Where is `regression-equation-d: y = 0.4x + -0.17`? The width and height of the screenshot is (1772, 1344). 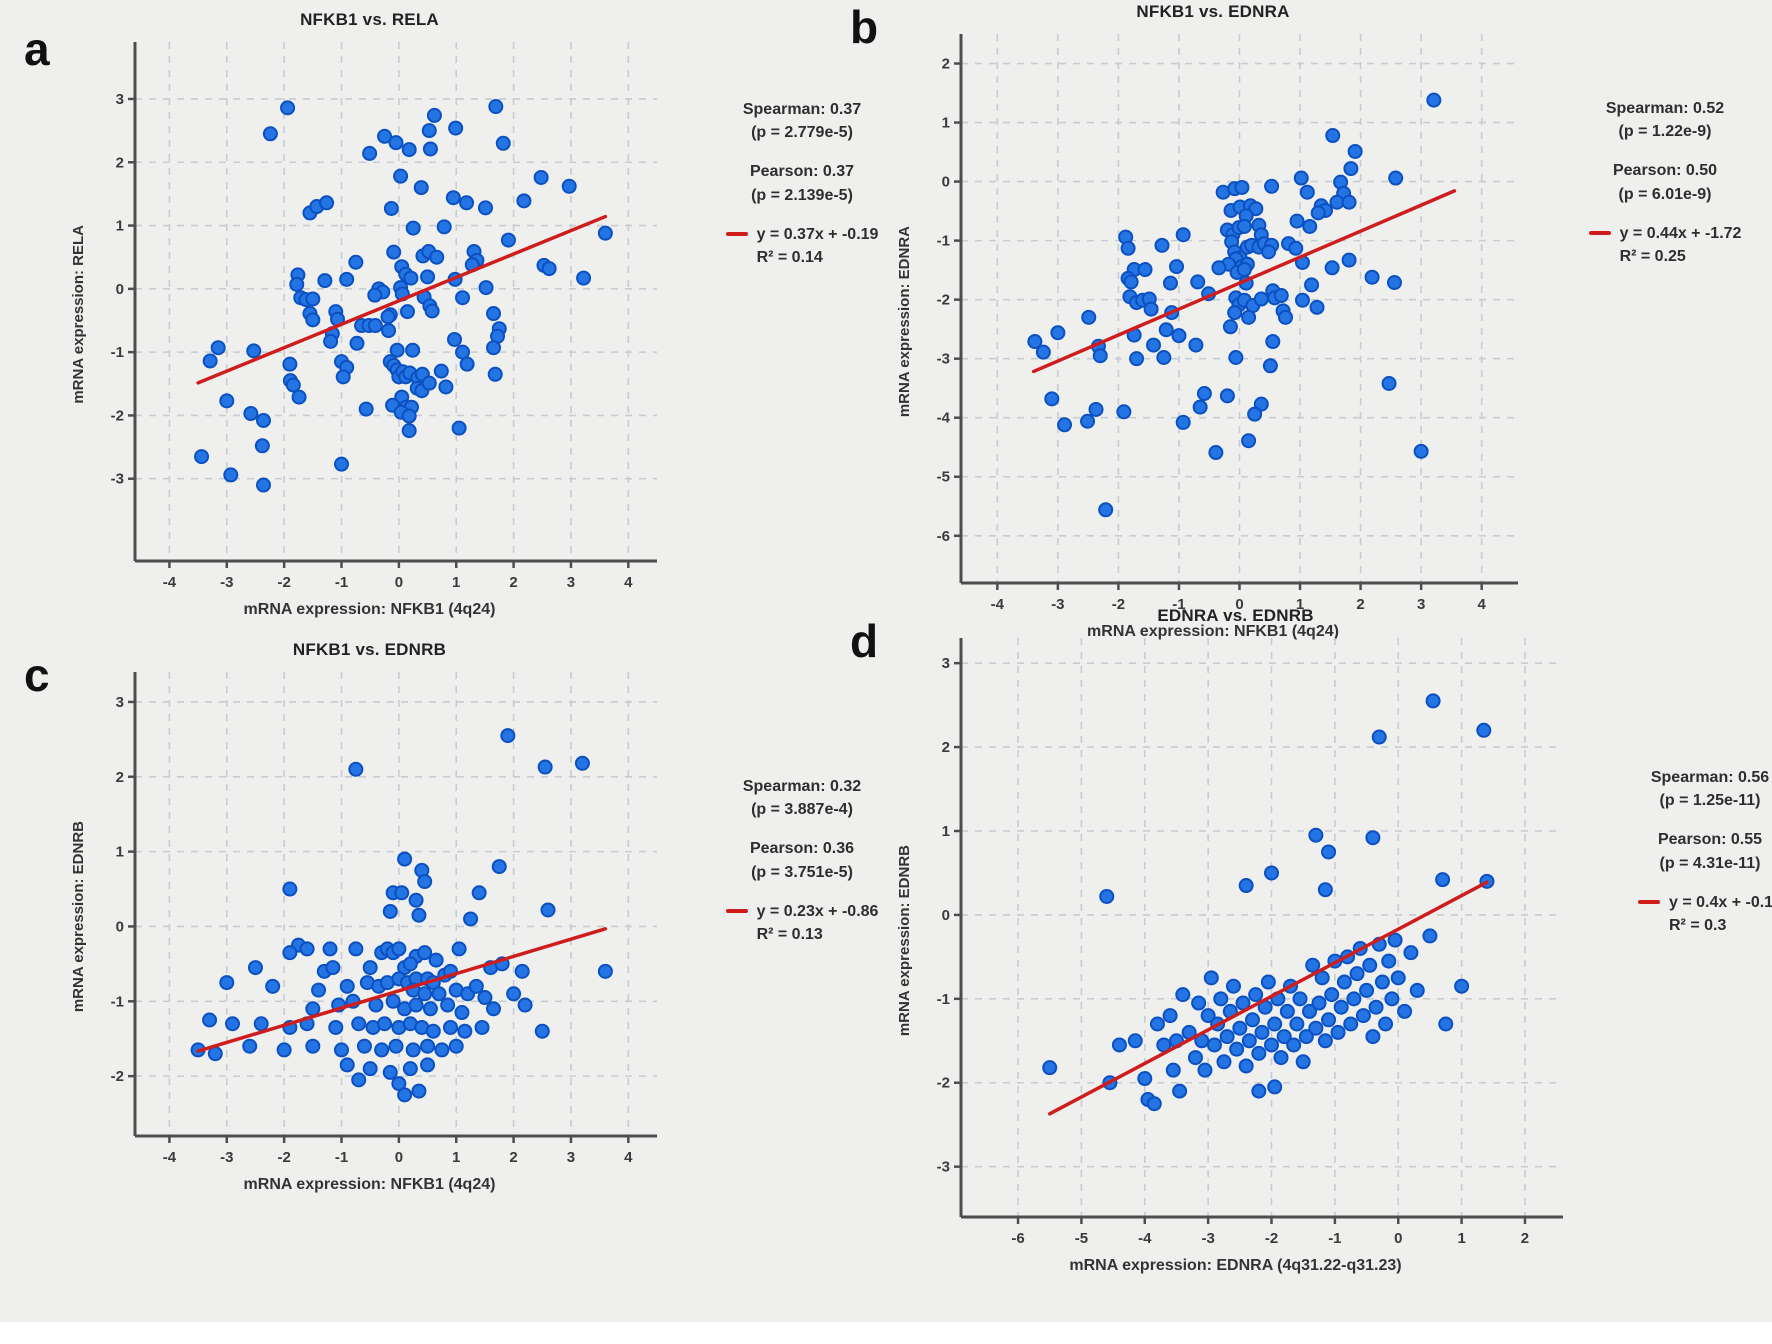
regression-equation-d: y = 0.4x + -0.17 is located at coordinates (1720, 902).